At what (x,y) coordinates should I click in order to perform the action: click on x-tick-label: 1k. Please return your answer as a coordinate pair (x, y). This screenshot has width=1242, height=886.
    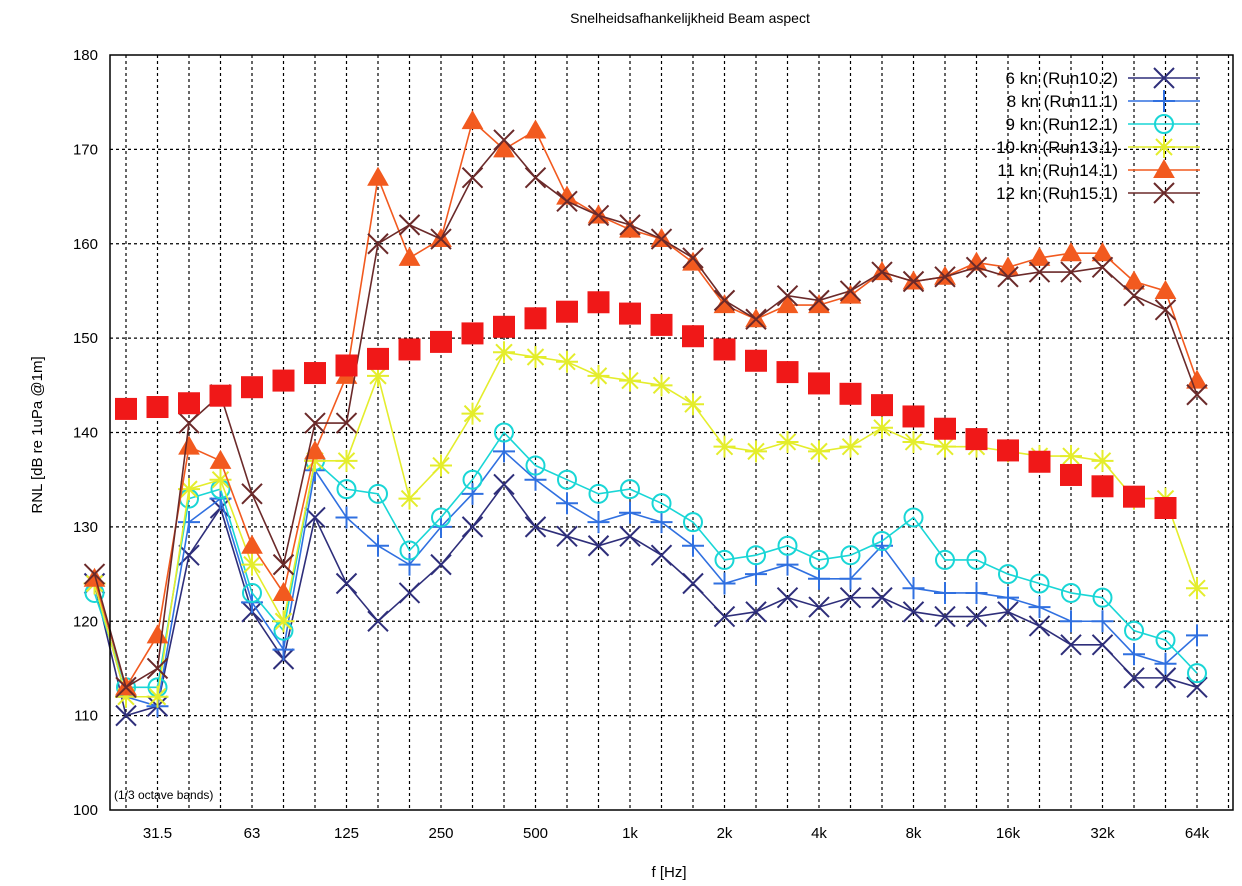
    Looking at the image, I should click on (630, 833).